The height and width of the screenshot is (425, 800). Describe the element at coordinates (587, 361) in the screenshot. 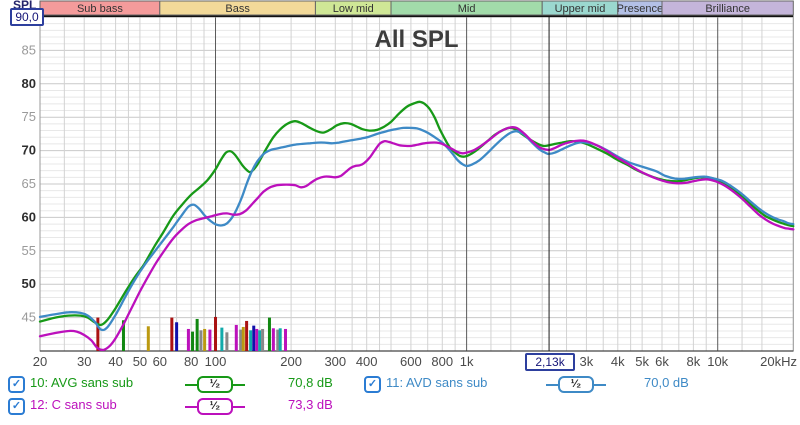

I see `svg-text: 3k` at that location.